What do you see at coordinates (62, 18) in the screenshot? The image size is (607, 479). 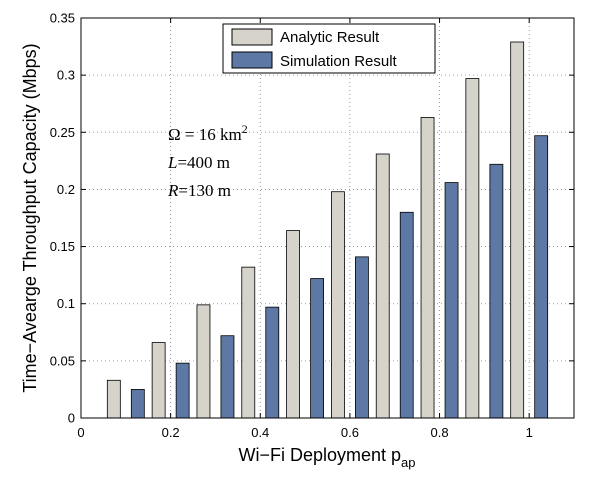 I see `y-tick-label: 0.35` at bounding box center [62, 18].